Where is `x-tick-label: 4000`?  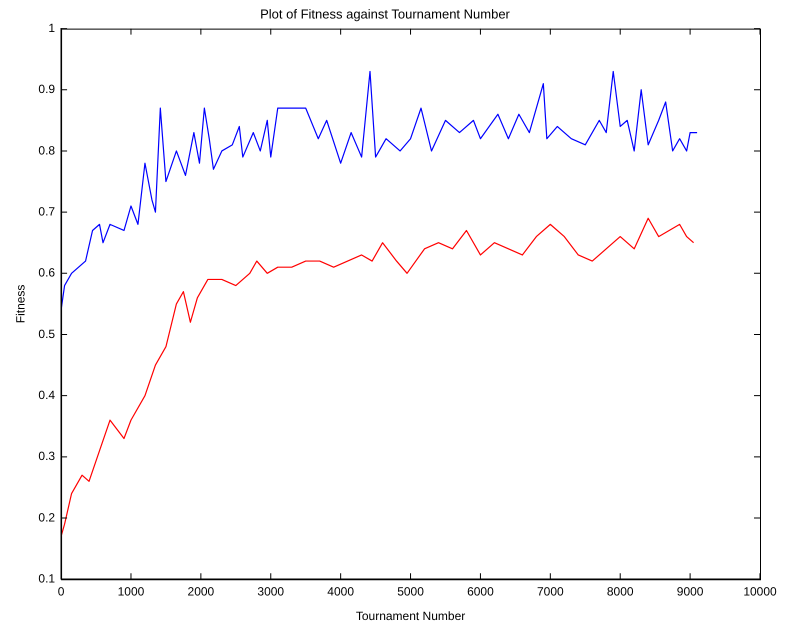 x-tick-label: 4000 is located at coordinates (340, 591).